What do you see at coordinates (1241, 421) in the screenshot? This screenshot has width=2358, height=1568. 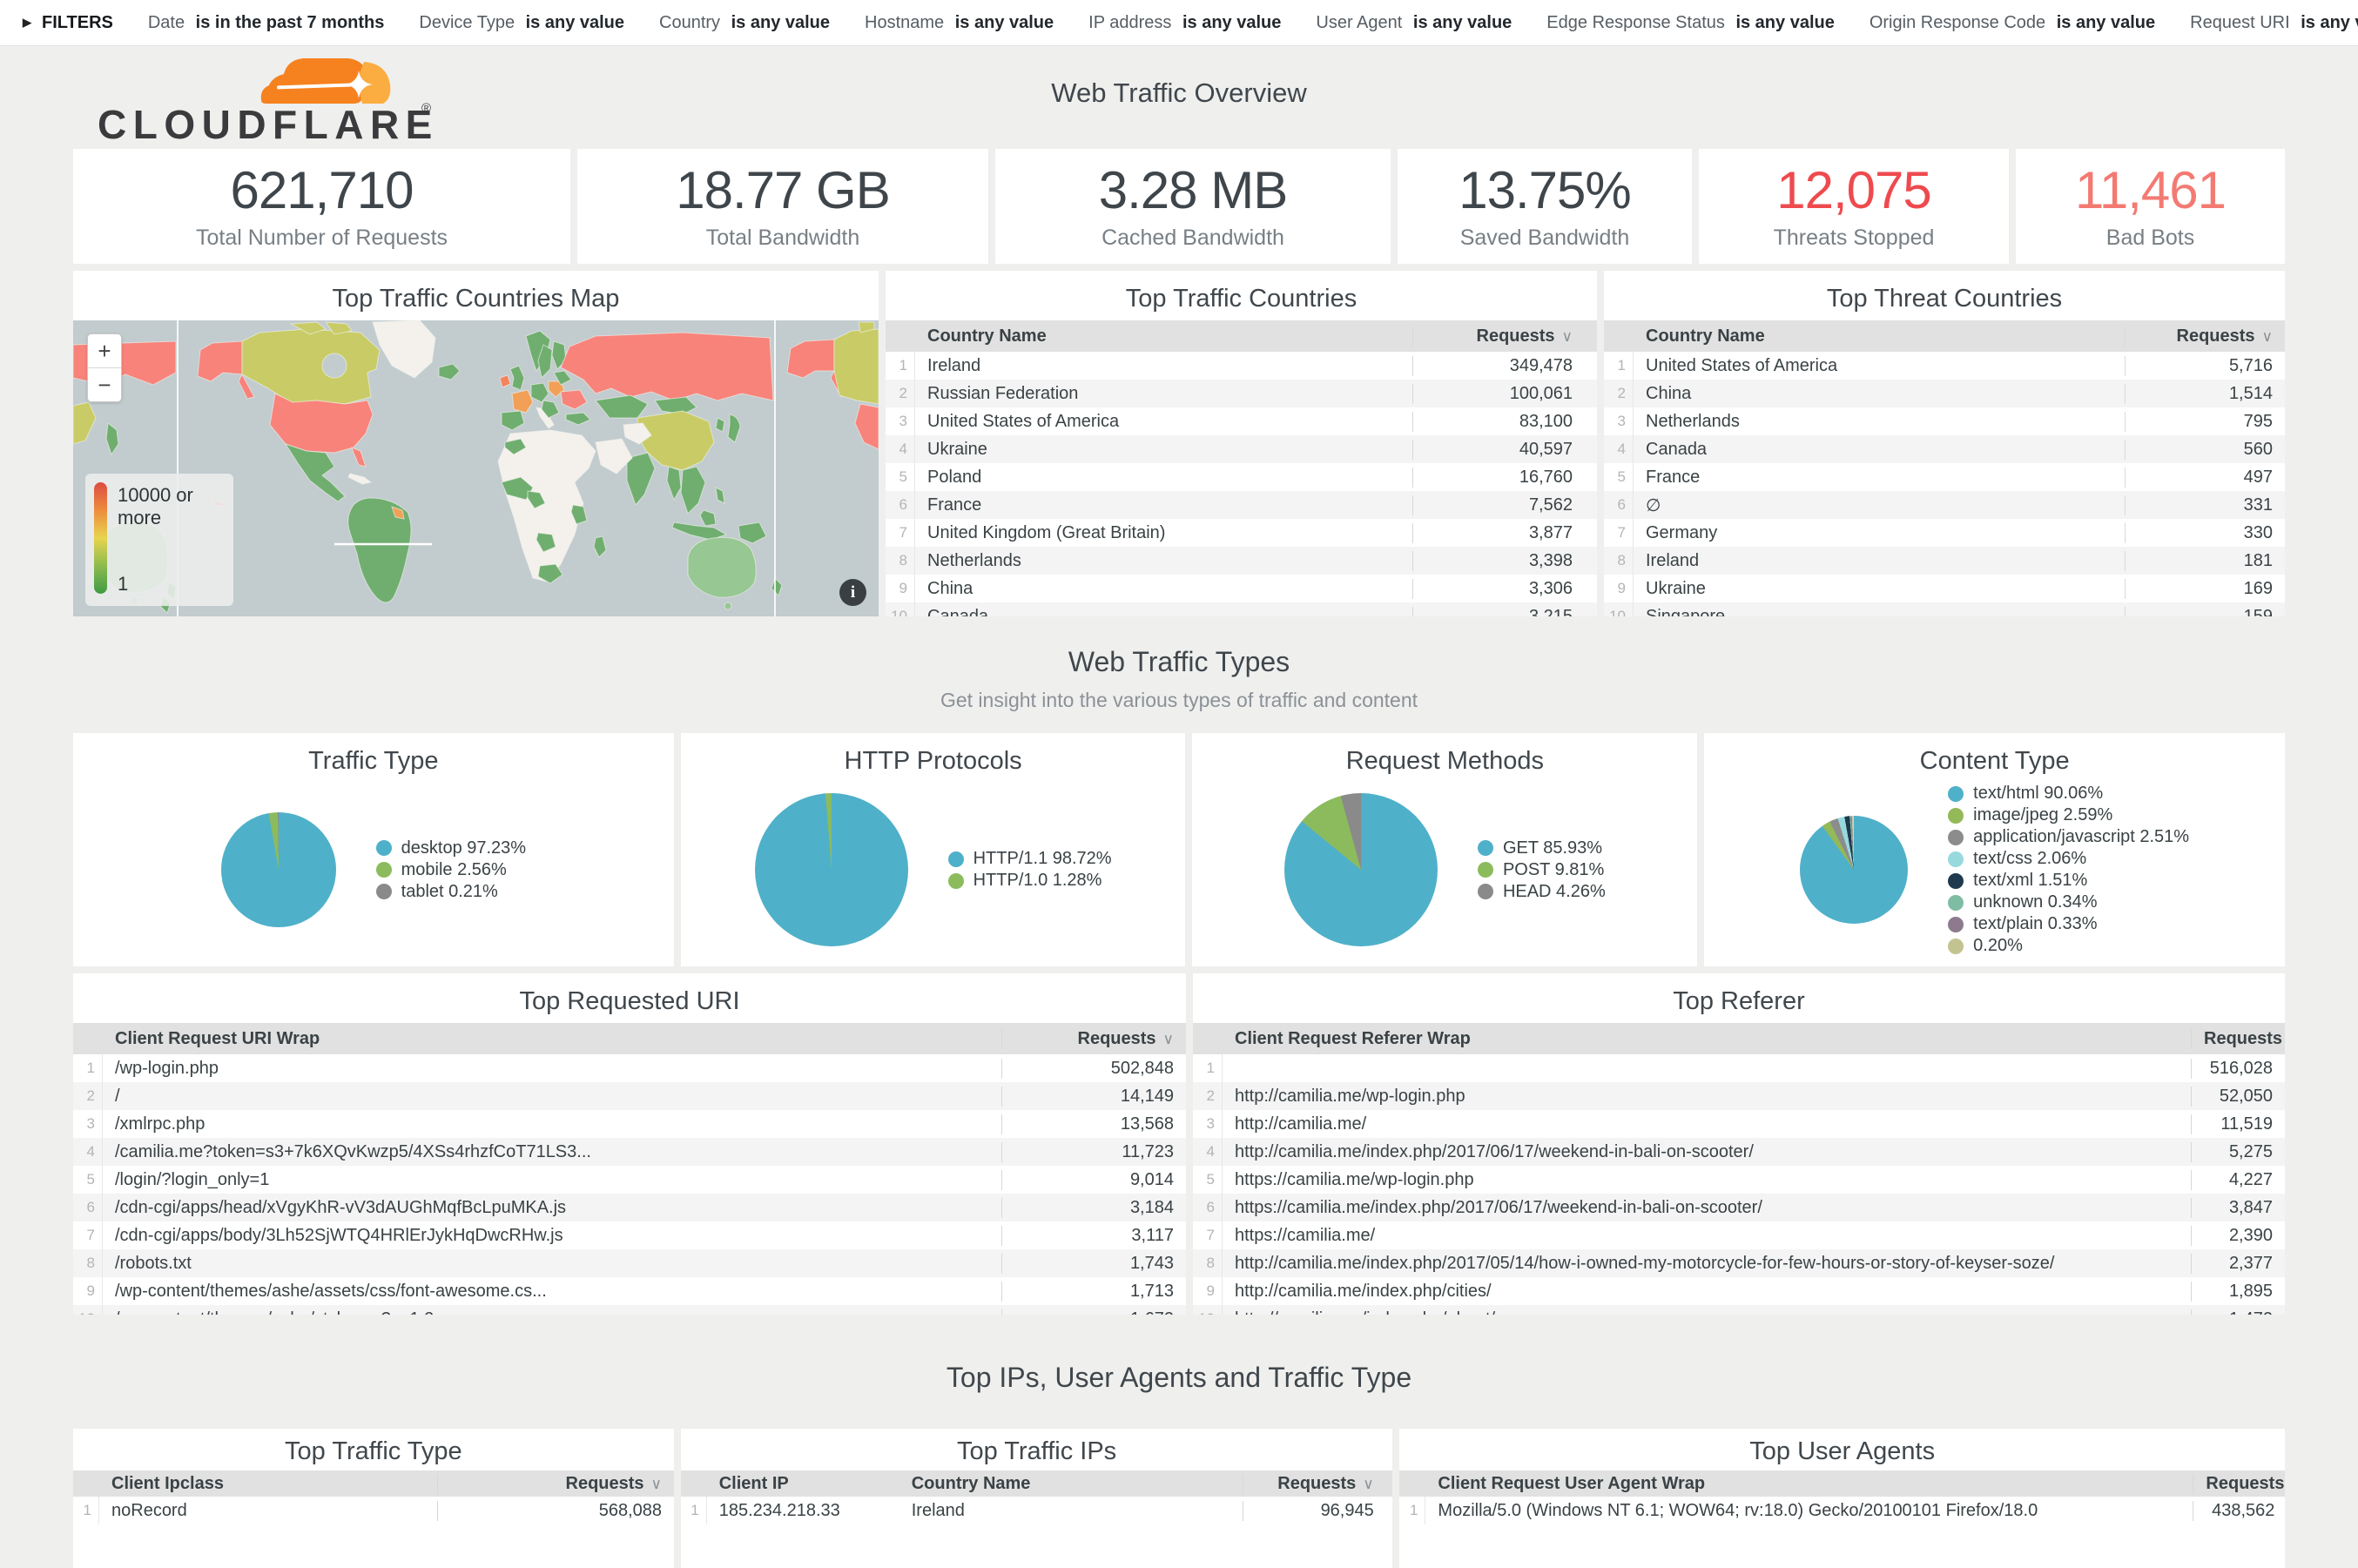 I see `table-row: 3 United States of America 83,100` at bounding box center [1241, 421].